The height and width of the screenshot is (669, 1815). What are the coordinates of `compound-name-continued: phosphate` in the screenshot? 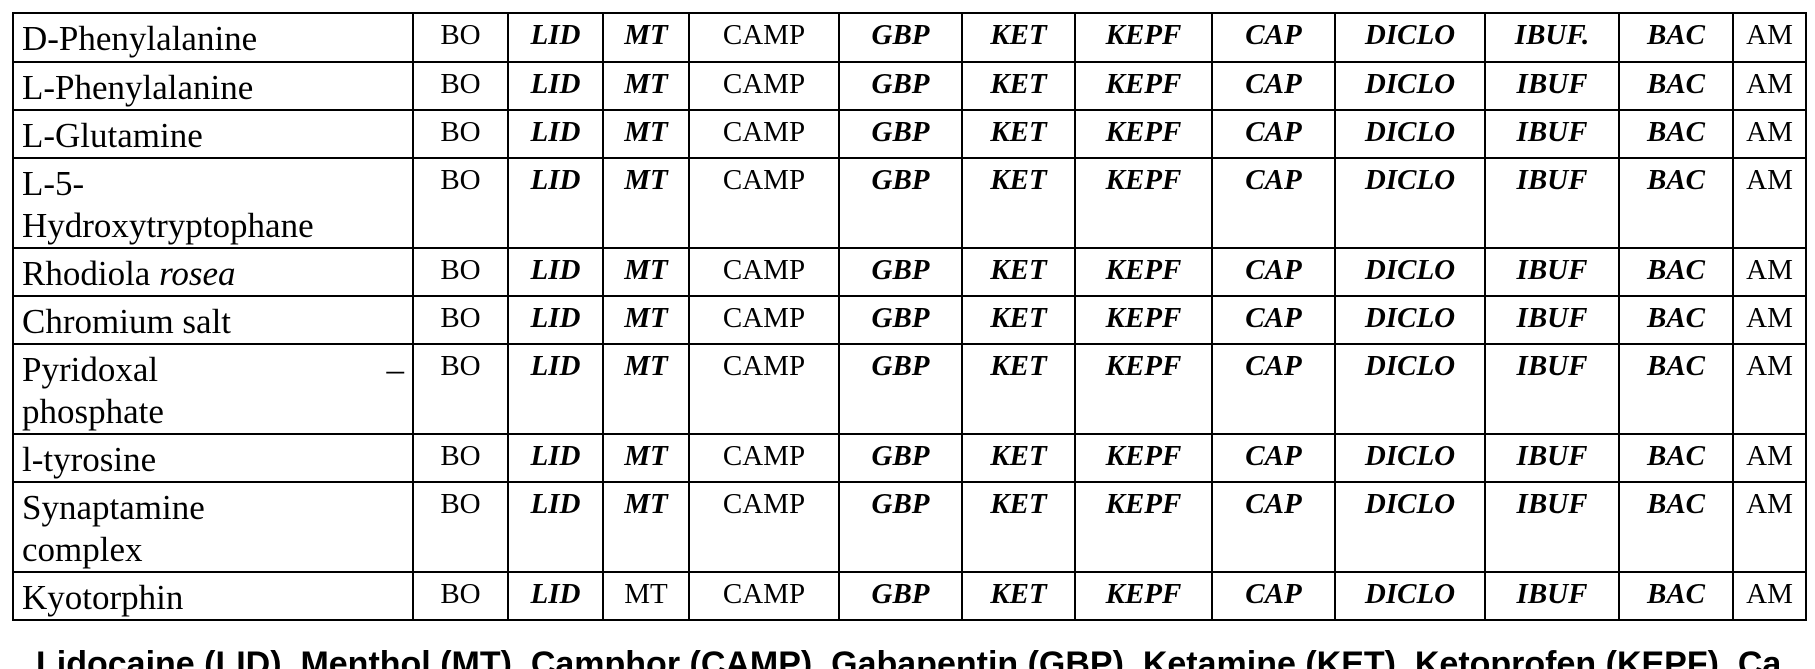 It's located at (213, 412).